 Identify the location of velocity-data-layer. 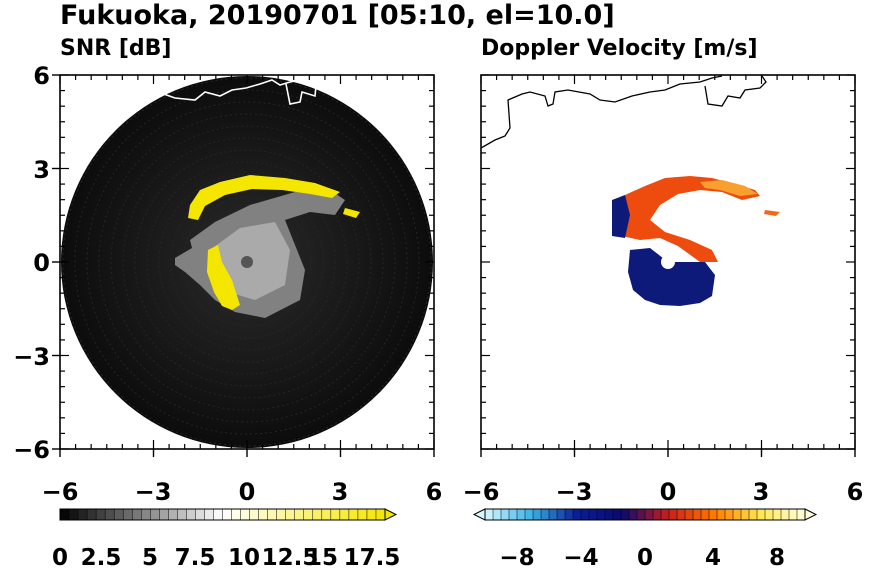
(630, 190).